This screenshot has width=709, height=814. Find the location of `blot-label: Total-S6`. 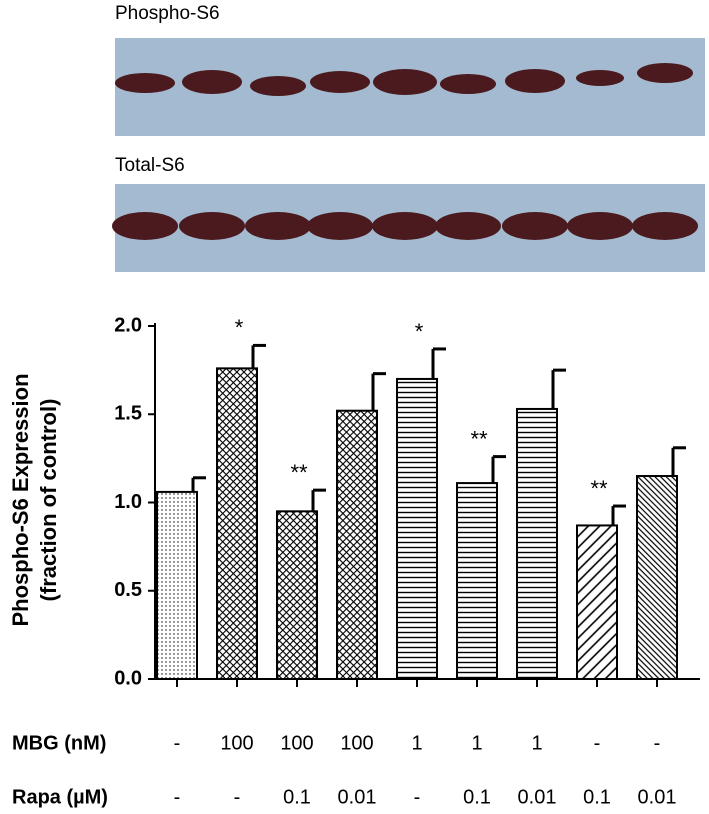

blot-label: Total-S6 is located at coordinates (150, 165).